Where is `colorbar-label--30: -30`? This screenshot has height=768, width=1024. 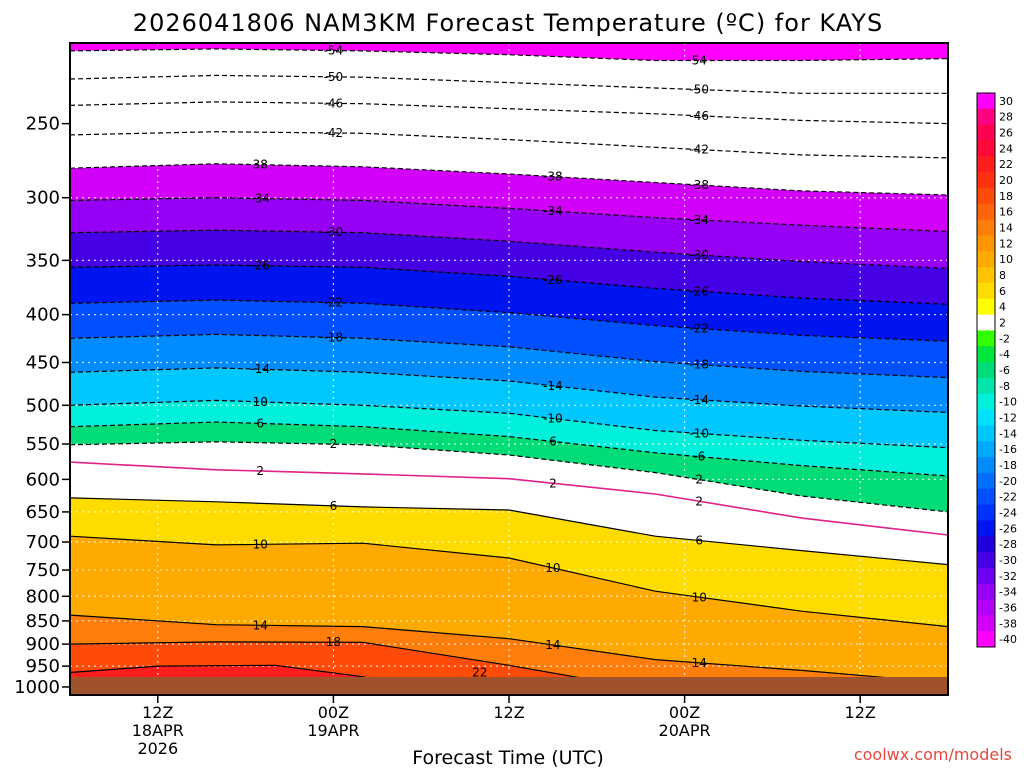 colorbar-label--30: -30 is located at coordinates (1008, 560).